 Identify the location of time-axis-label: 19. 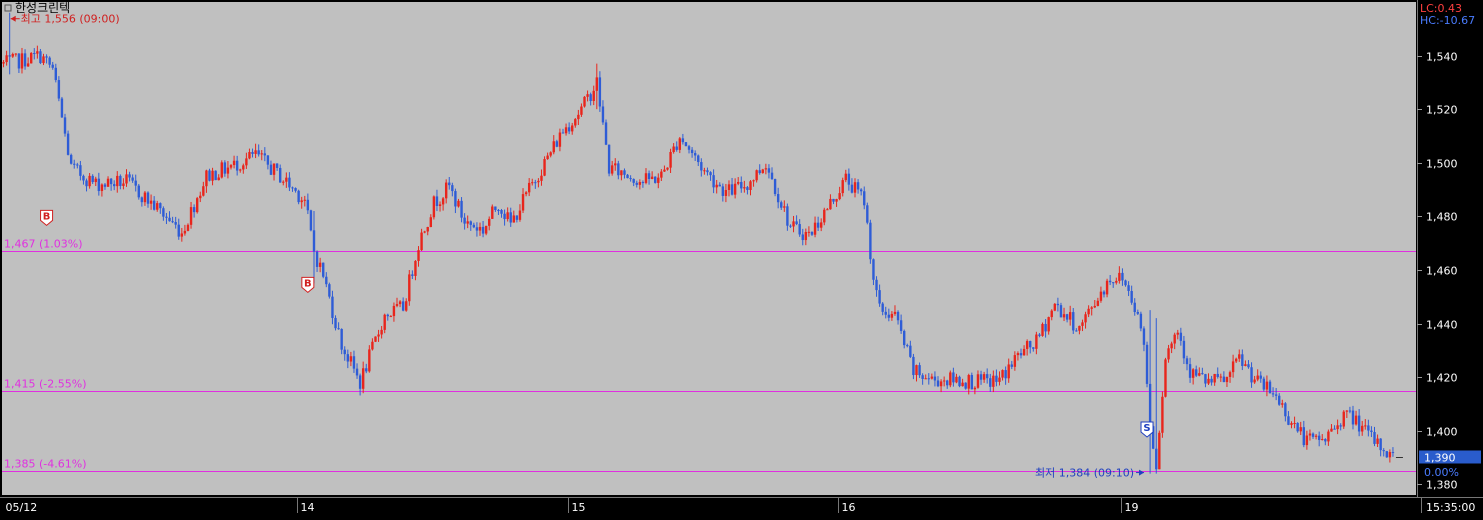
(1132, 507).